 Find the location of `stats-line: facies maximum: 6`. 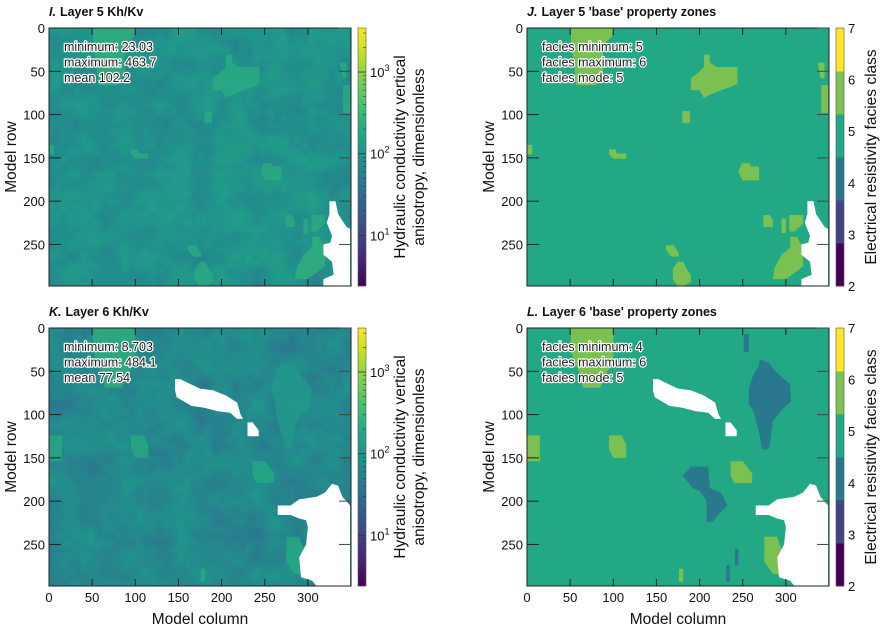

stats-line: facies maximum: 6 is located at coordinates (594, 363).